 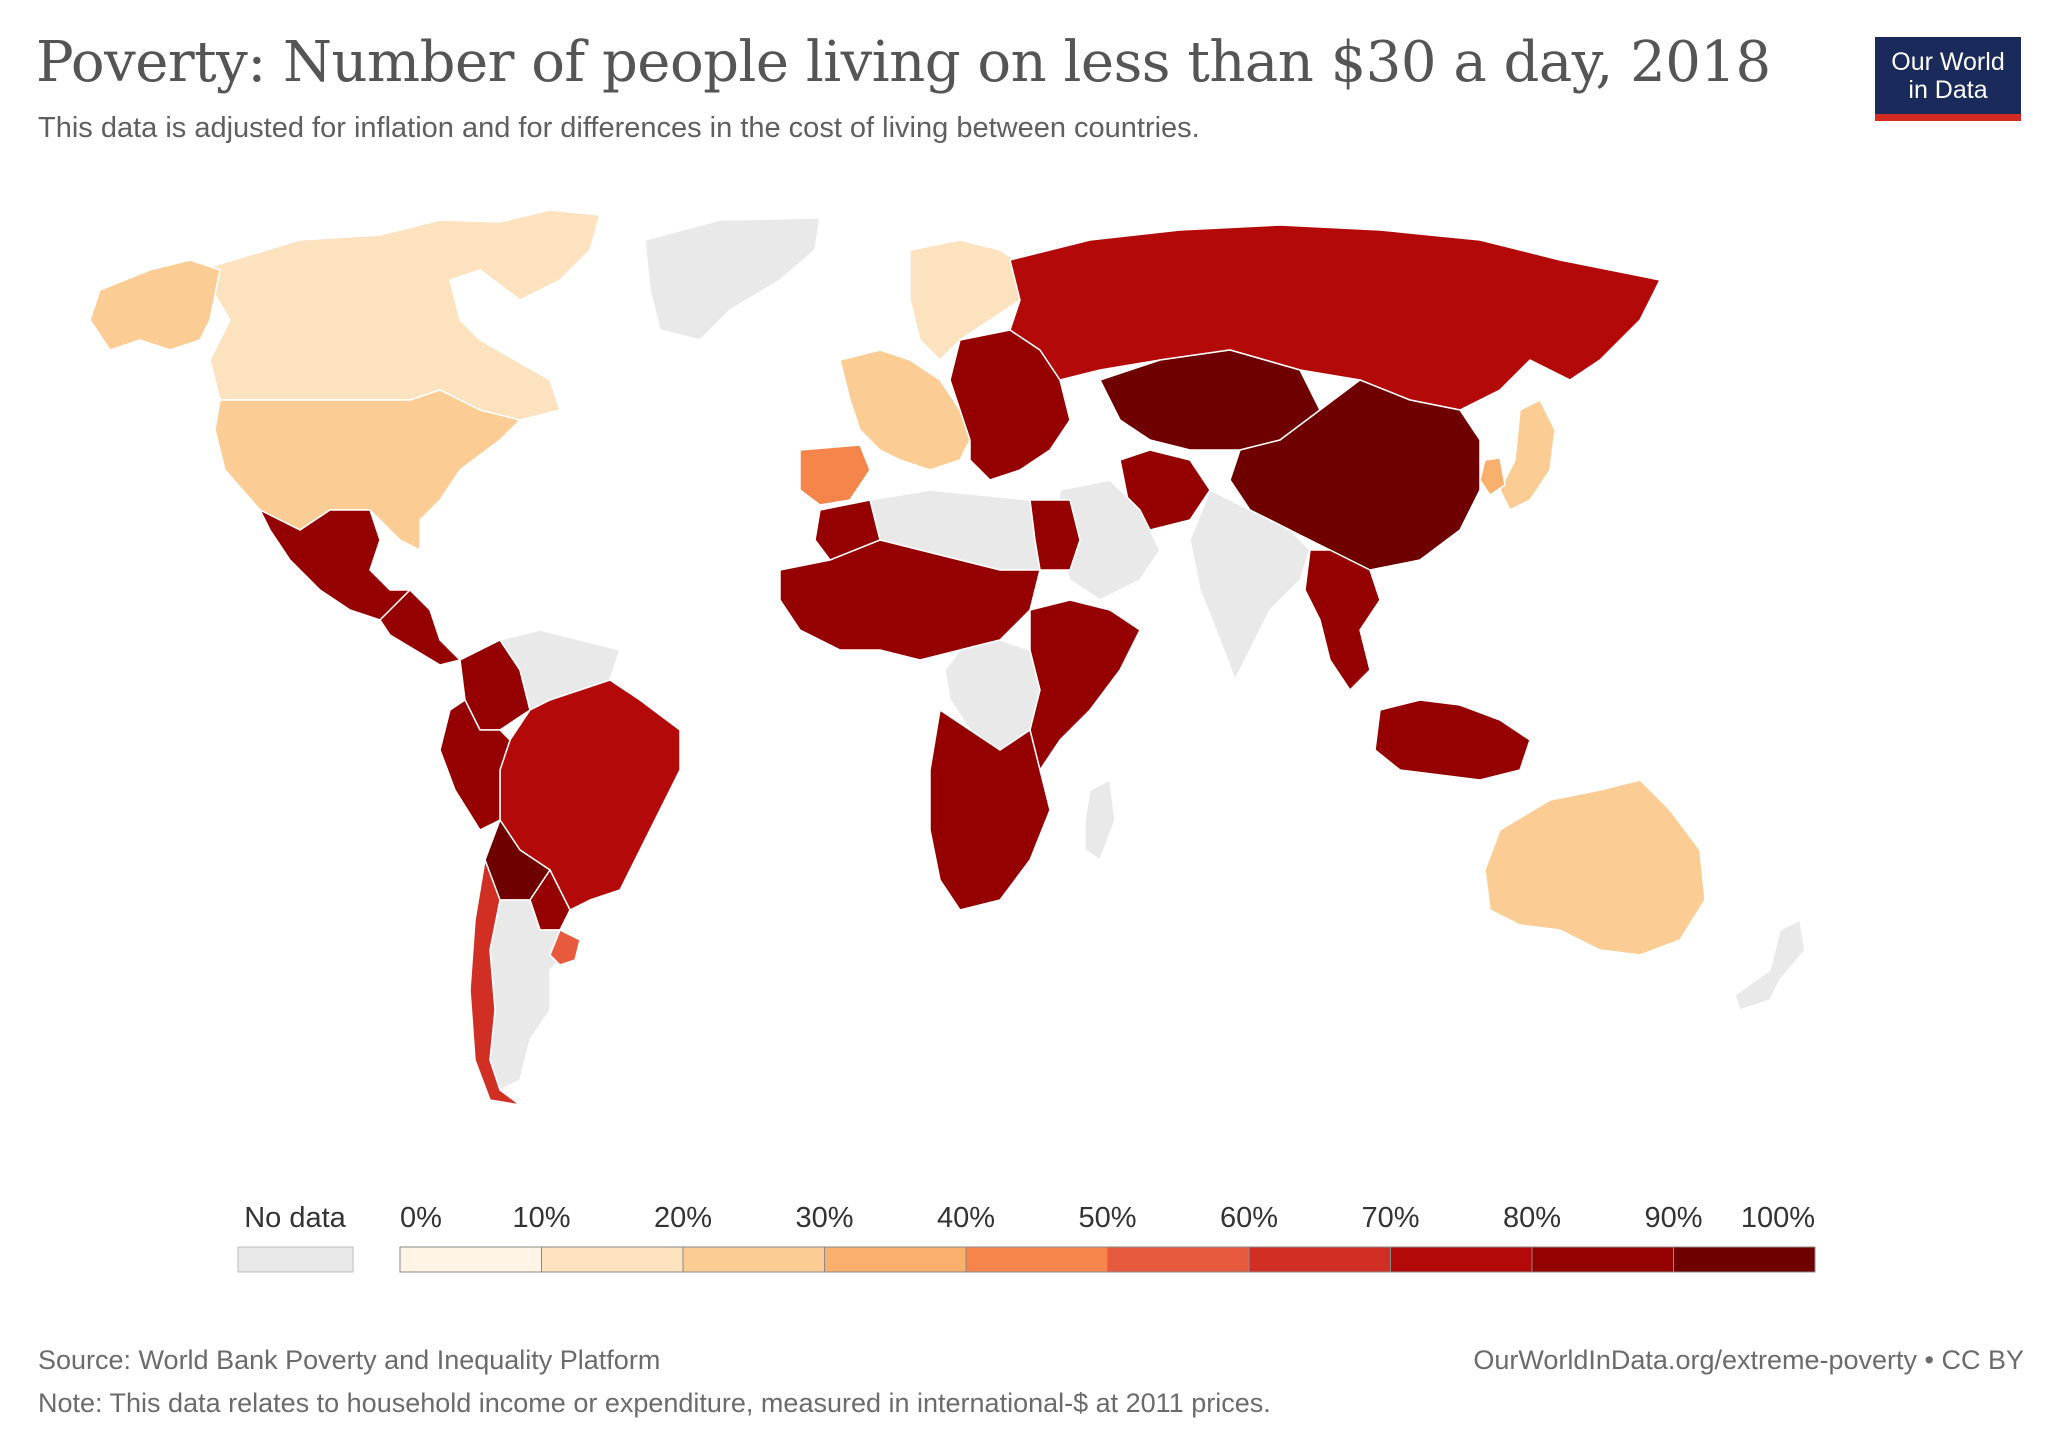 I want to click on legend-tick-label: 70%, so click(x=1390, y=1218).